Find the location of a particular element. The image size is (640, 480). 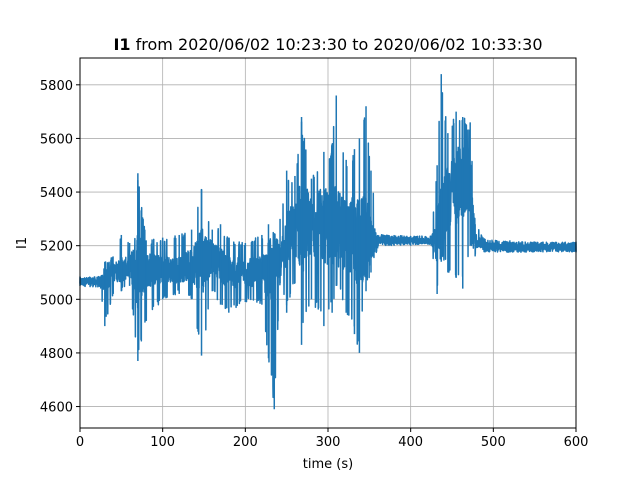

x-axis: 0 100 200 300 400 500 600 is located at coordinates (332, 439).